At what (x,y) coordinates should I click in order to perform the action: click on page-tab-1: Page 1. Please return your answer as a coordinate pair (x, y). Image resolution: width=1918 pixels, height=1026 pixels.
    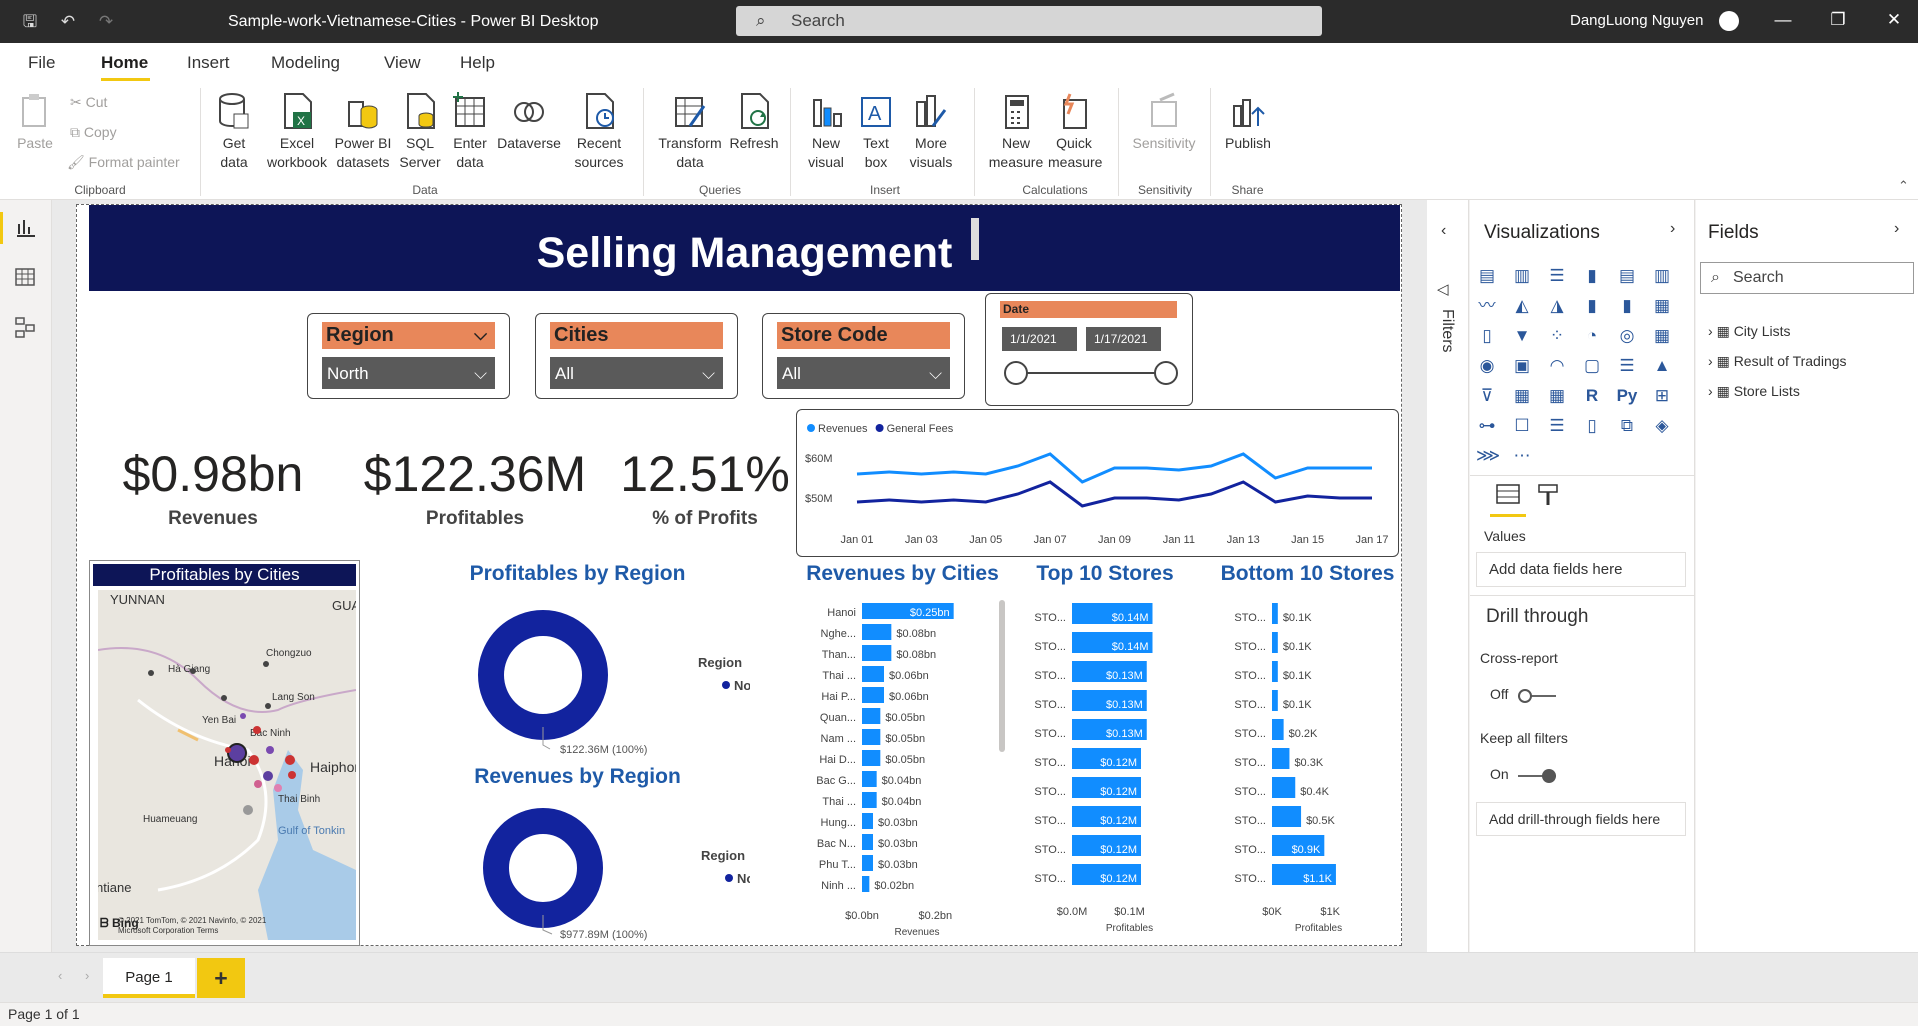
    Looking at the image, I should click on (149, 978).